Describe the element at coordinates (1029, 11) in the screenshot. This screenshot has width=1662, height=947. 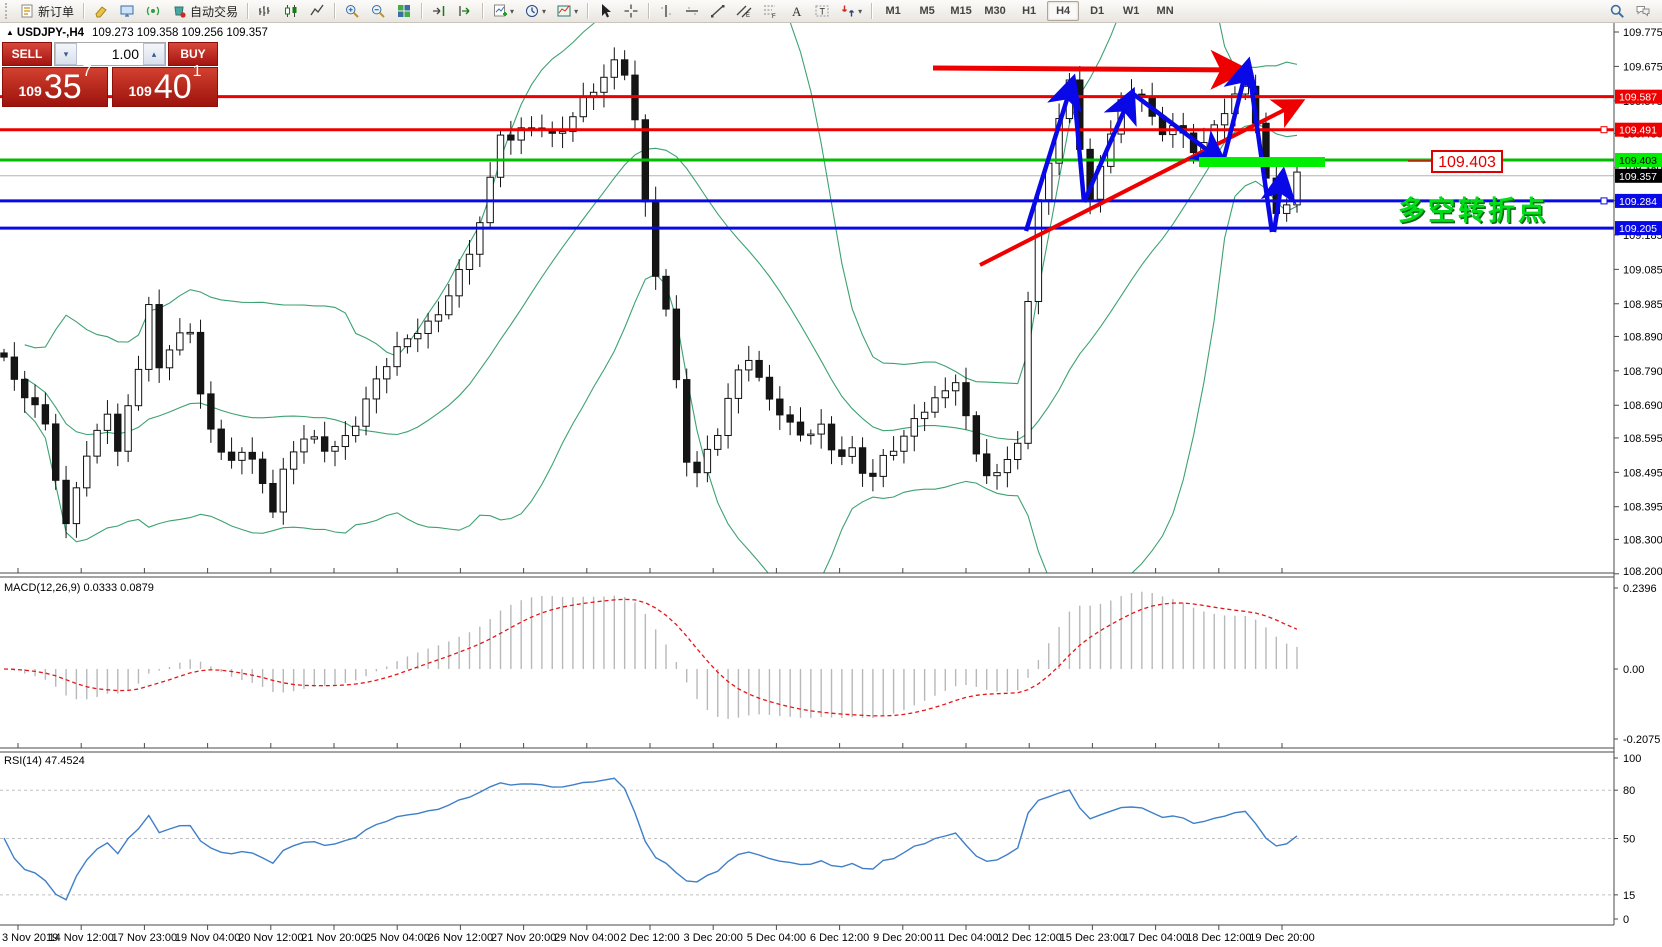
I see `timeframe-h1-button: H1` at that location.